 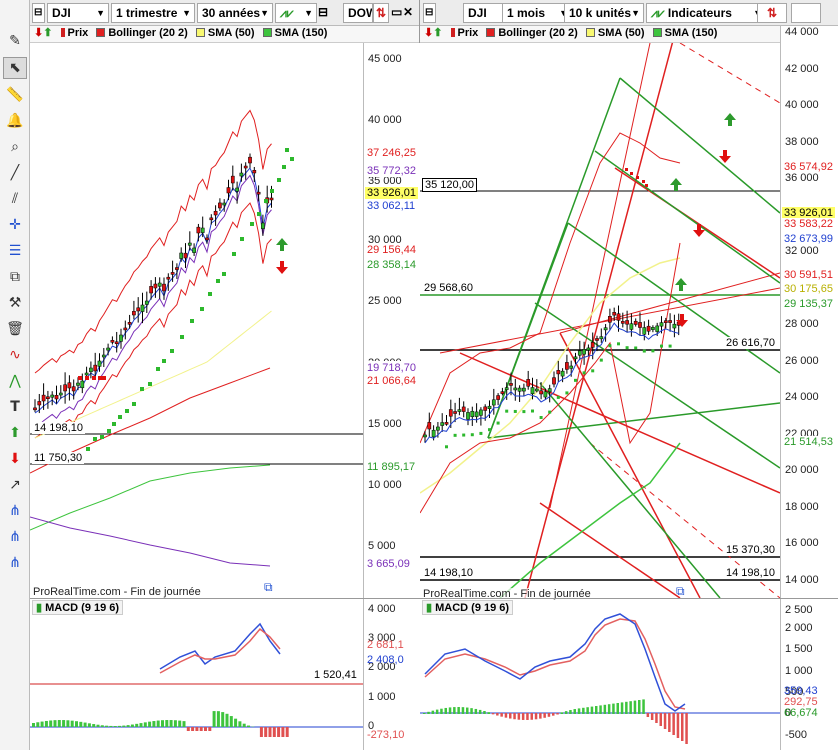 I want to click on line-icon: ╱, so click(x=15, y=173).